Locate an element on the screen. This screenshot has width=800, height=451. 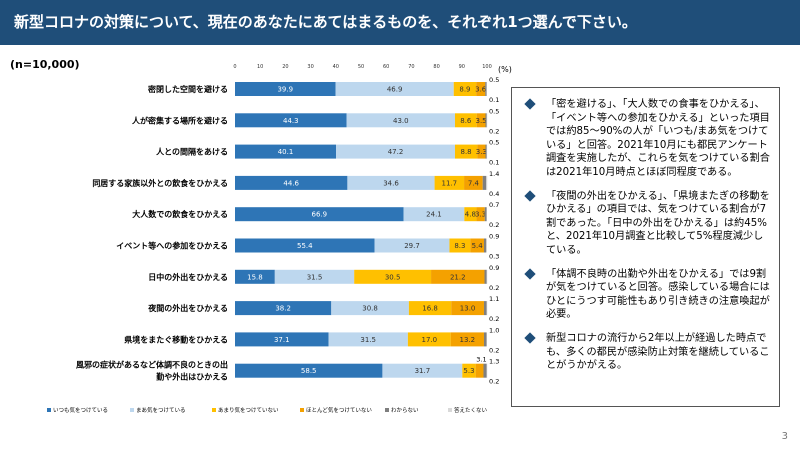
data-label: 46.9 is located at coordinates (395, 90).